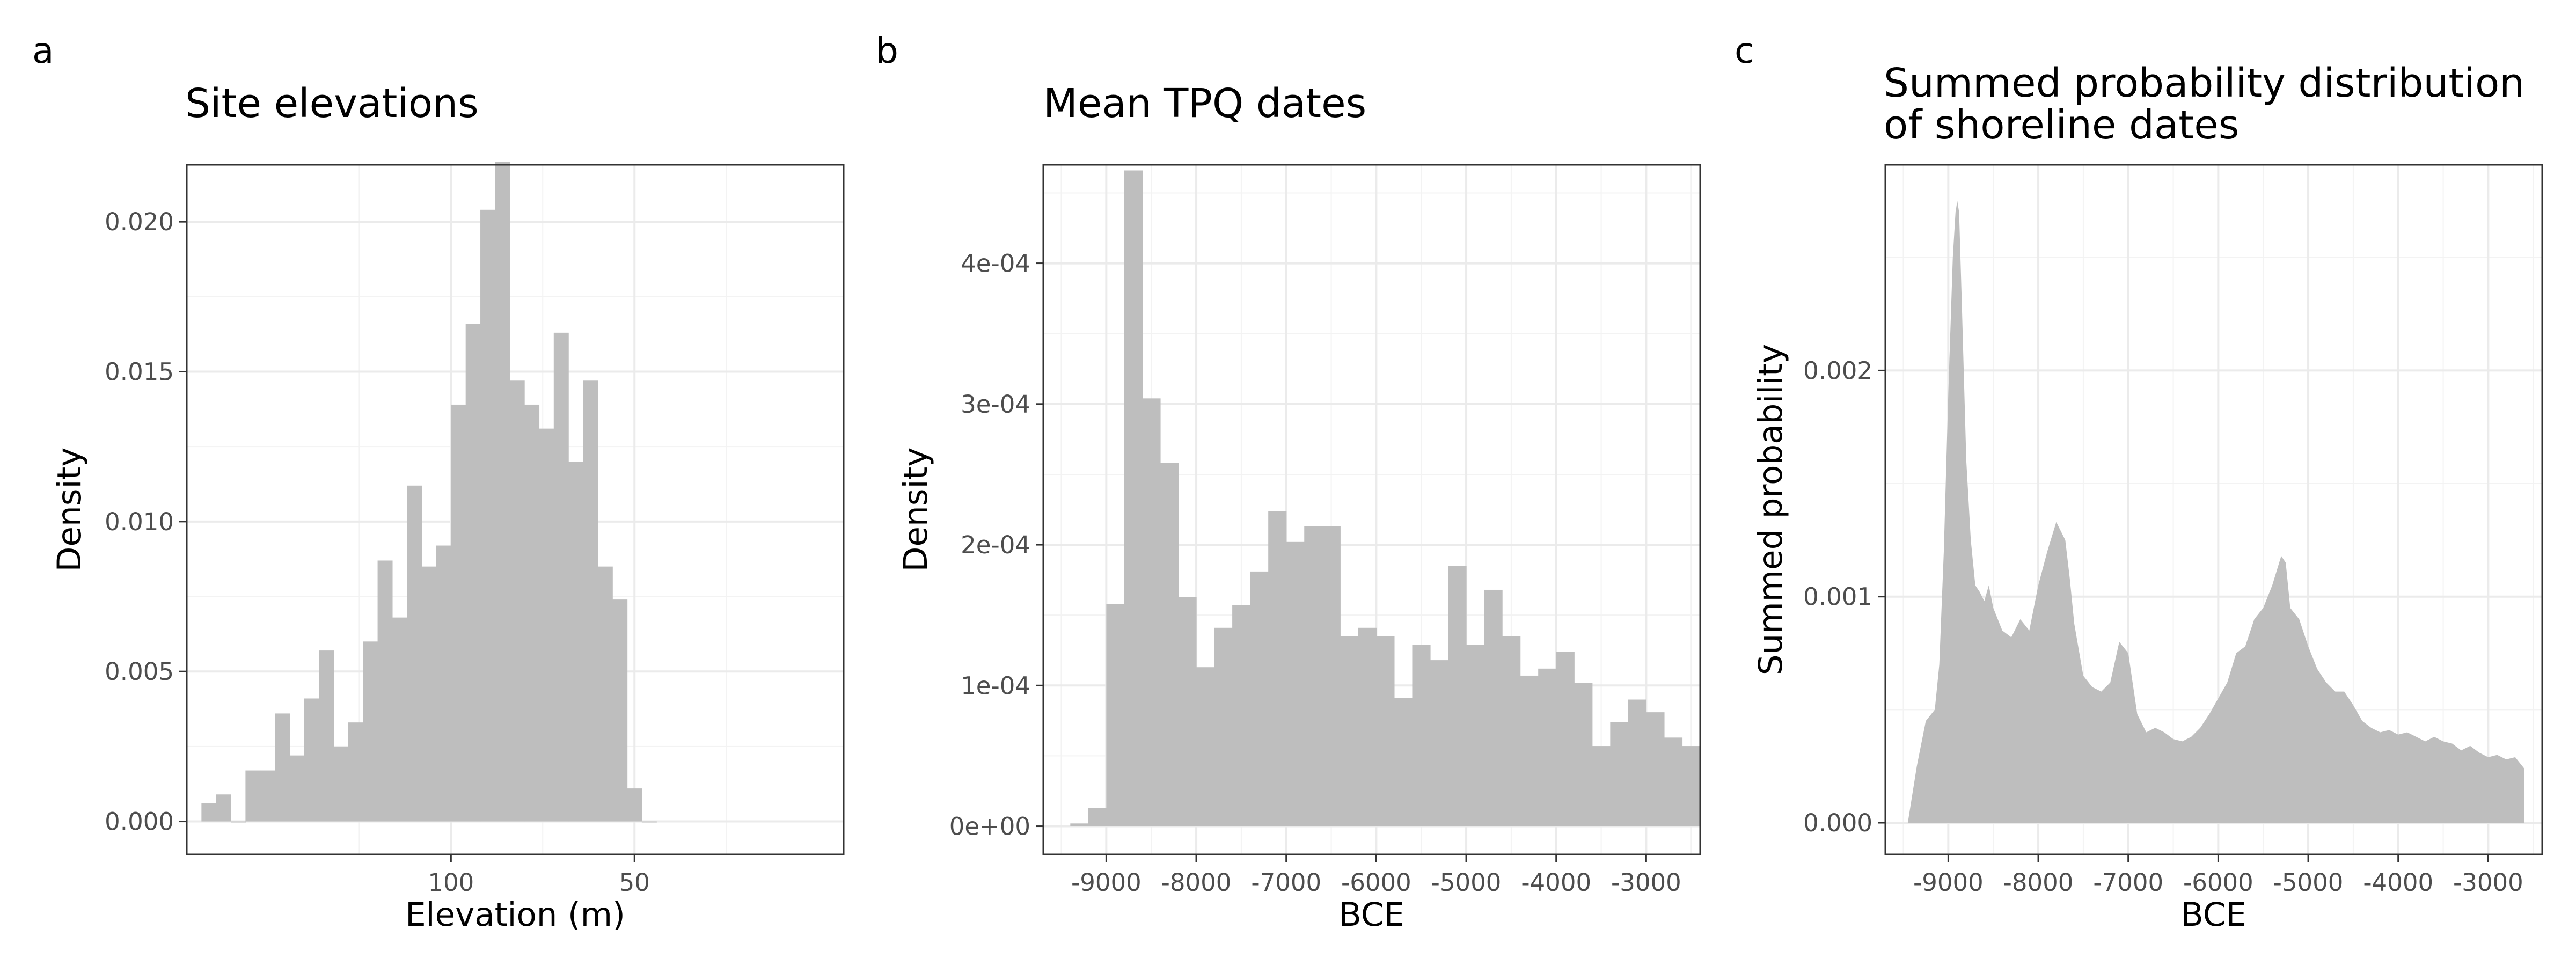  I want to click on x-tick-label: 100, so click(451, 882).